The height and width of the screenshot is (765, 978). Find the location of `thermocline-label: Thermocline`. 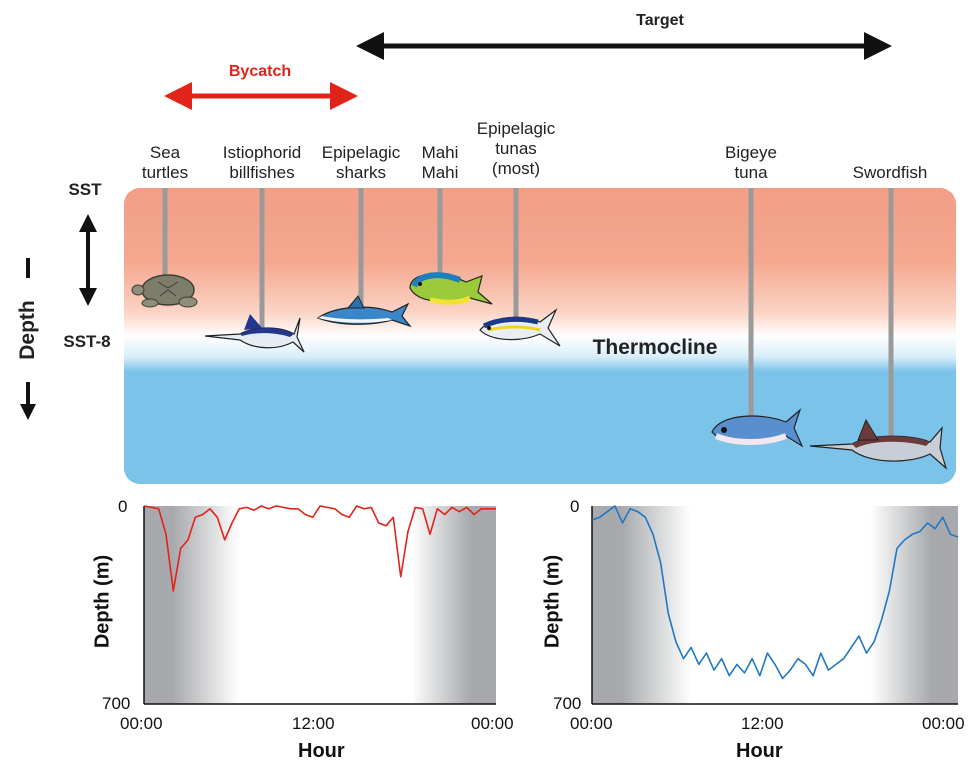

thermocline-label: Thermocline is located at coordinates (655, 347).